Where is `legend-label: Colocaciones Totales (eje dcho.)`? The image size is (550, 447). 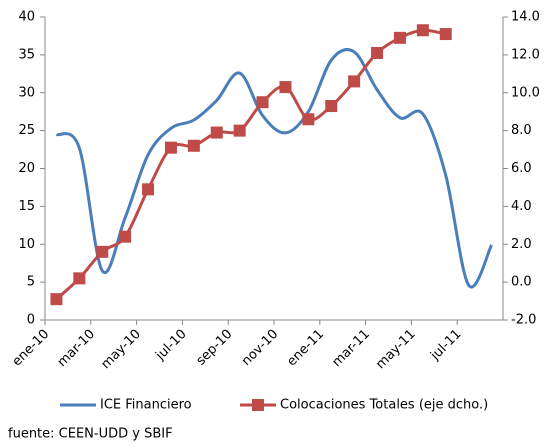 legend-label: Colocaciones Totales (eje dcho.) is located at coordinates (384, 405).